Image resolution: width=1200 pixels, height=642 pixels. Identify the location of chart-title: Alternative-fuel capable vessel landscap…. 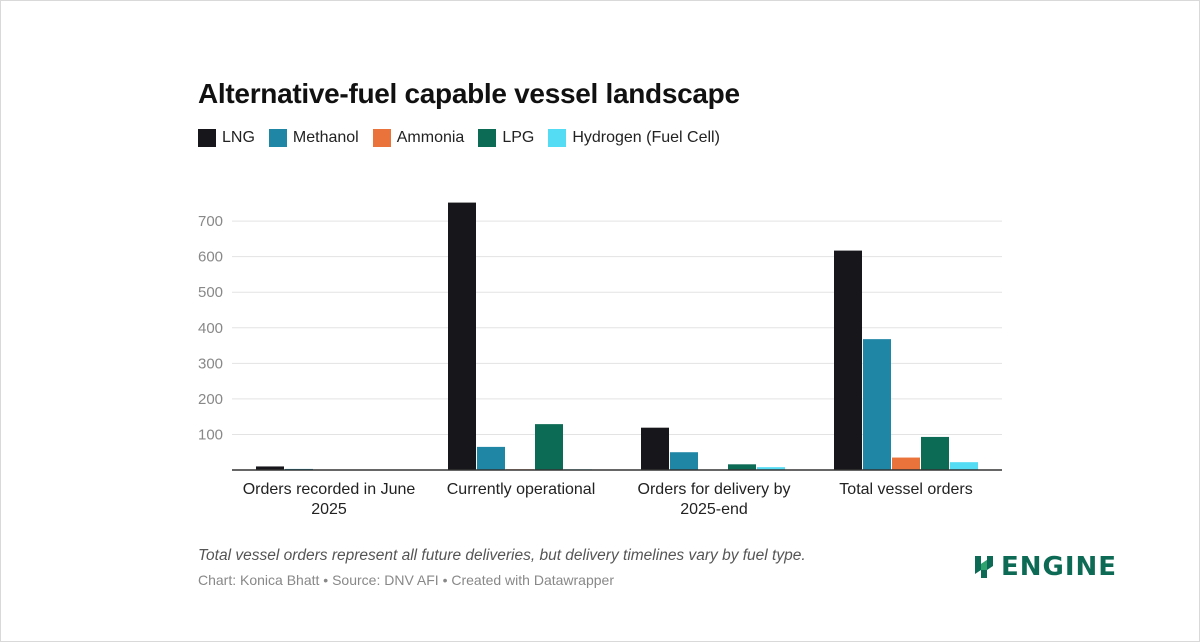
(469, 93).